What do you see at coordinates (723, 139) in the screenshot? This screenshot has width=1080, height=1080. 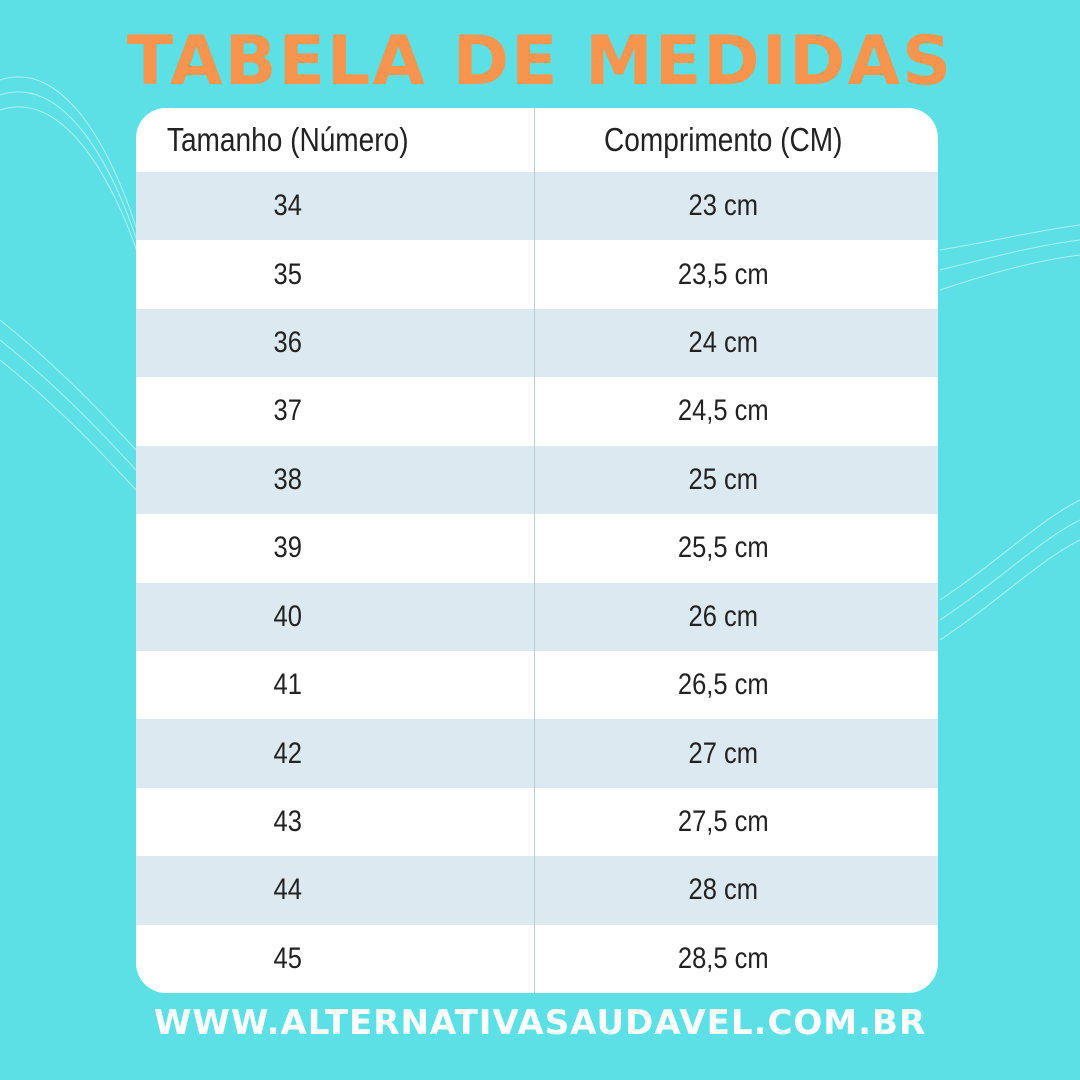 I see `cell: Comprimento (CM)` at bounding box center [723, 139].